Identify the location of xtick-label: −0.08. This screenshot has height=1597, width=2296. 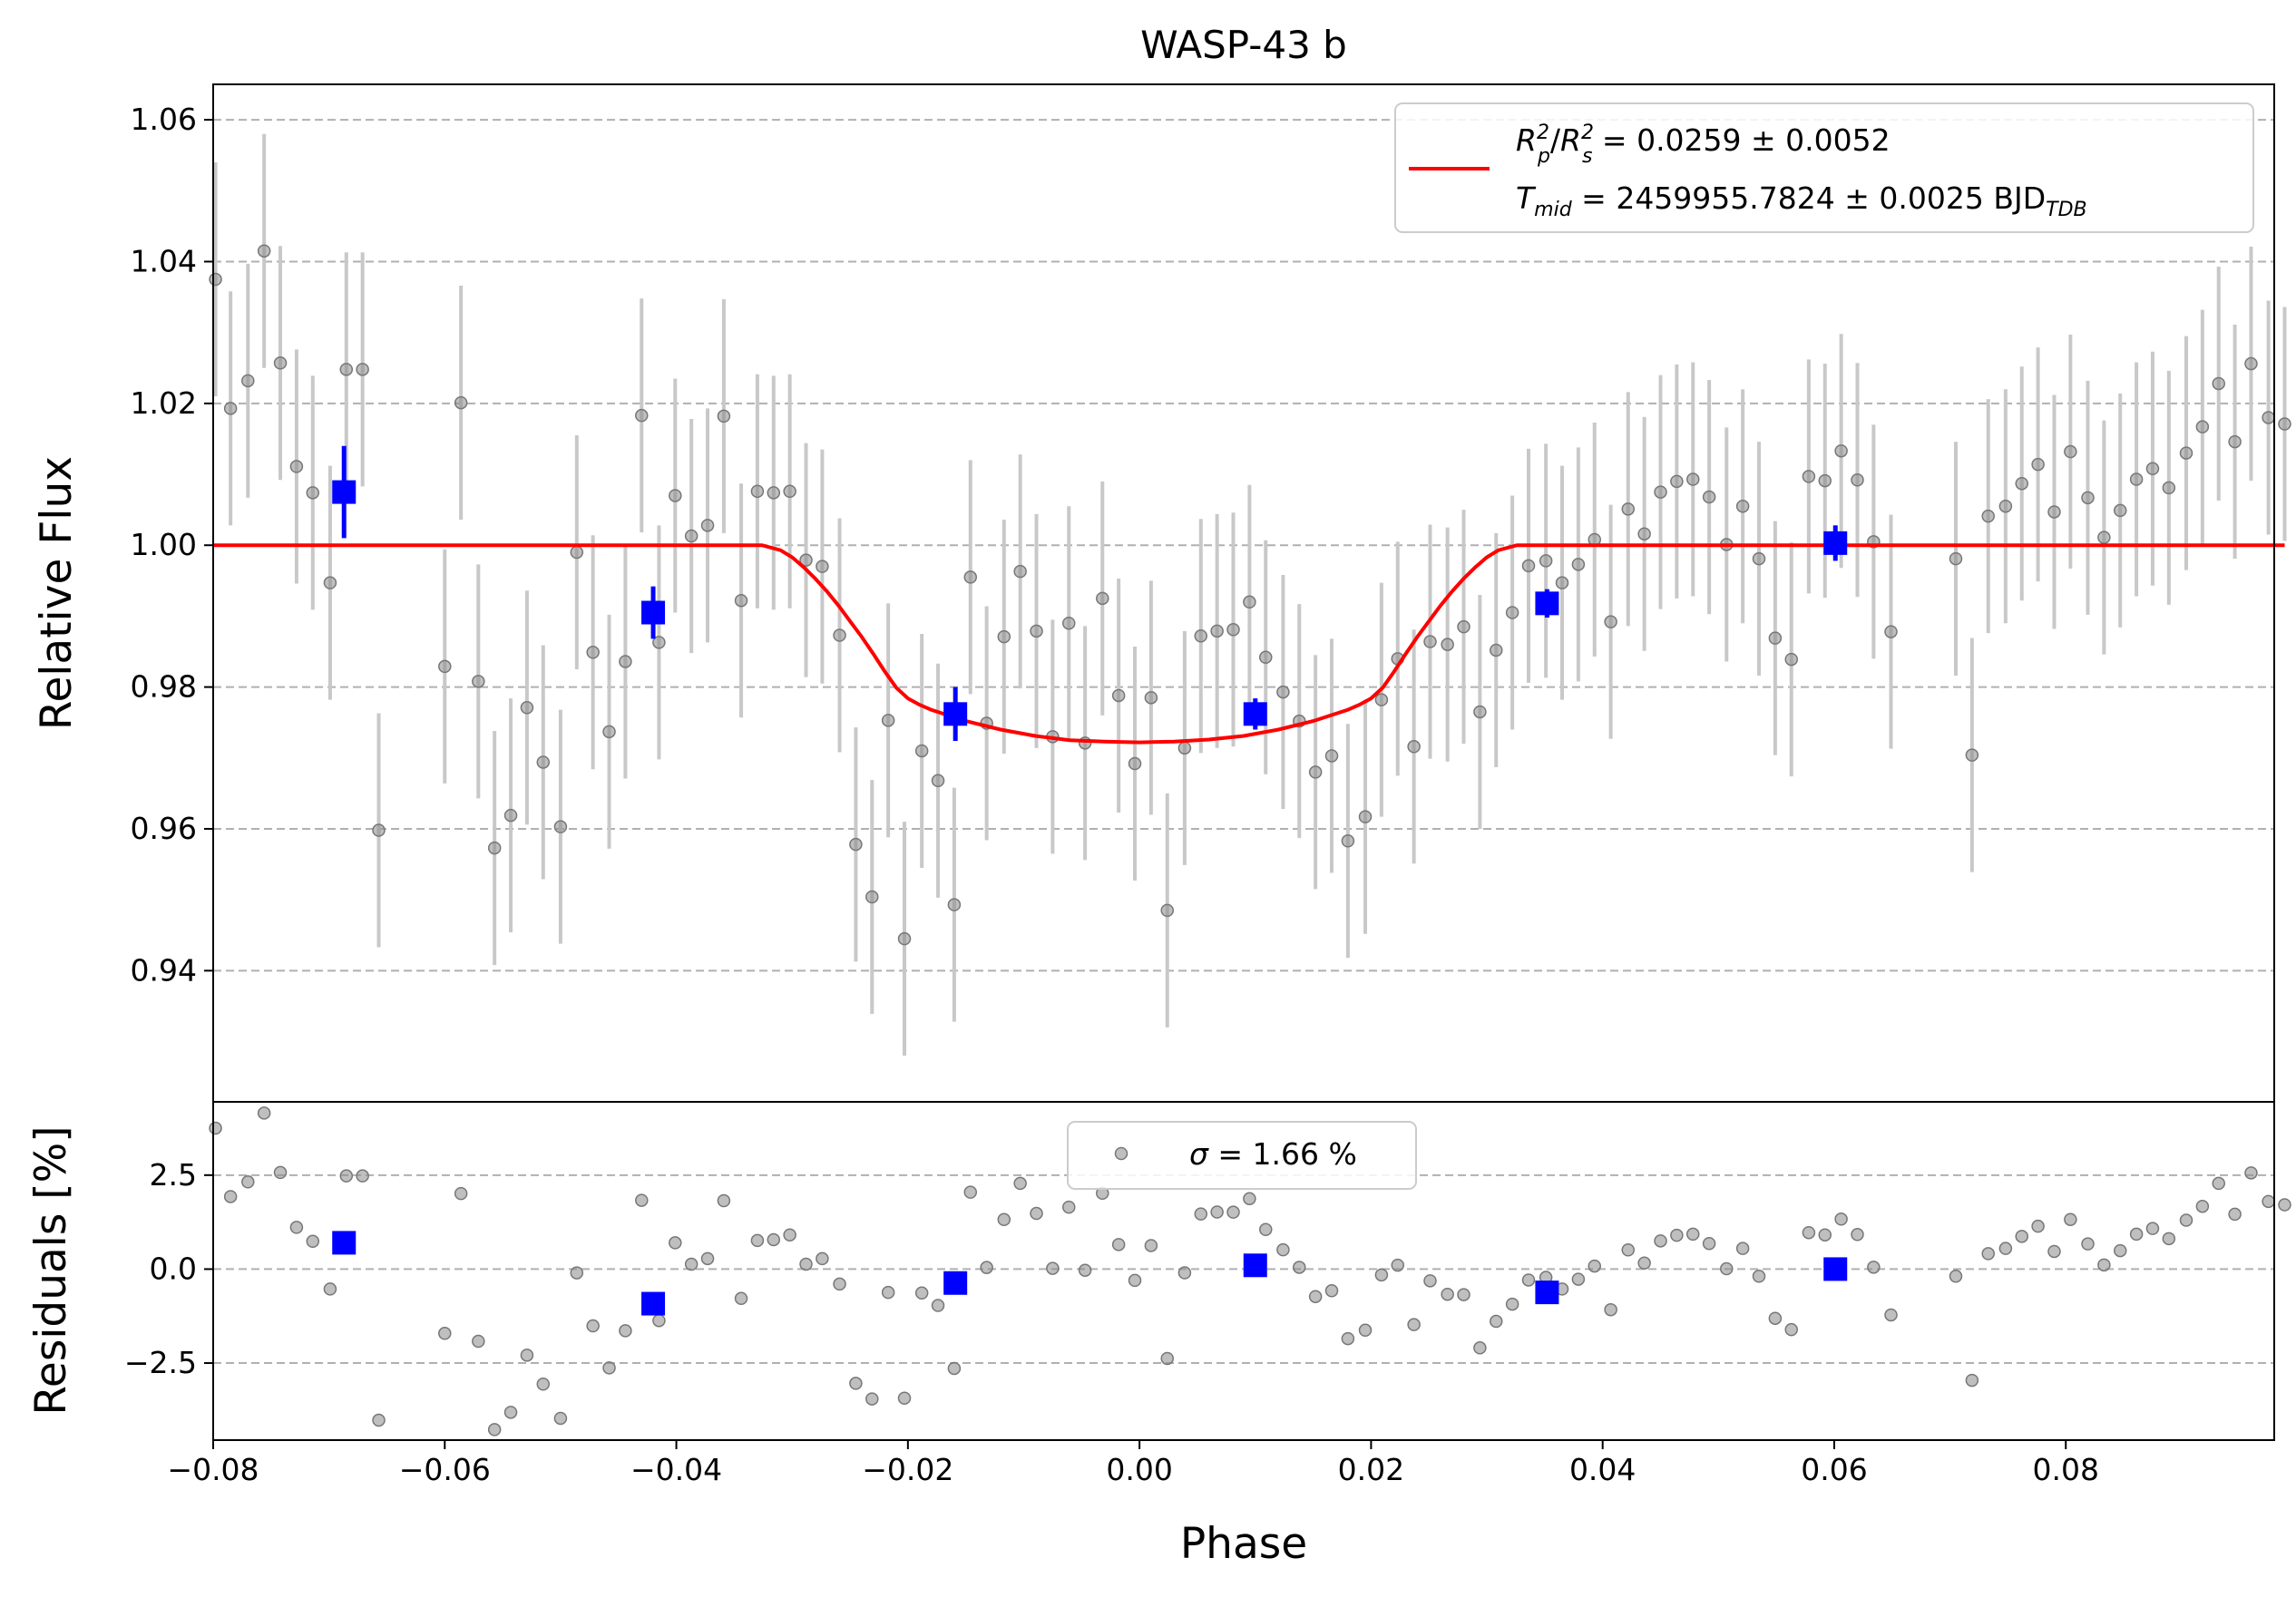
(213, 1469).